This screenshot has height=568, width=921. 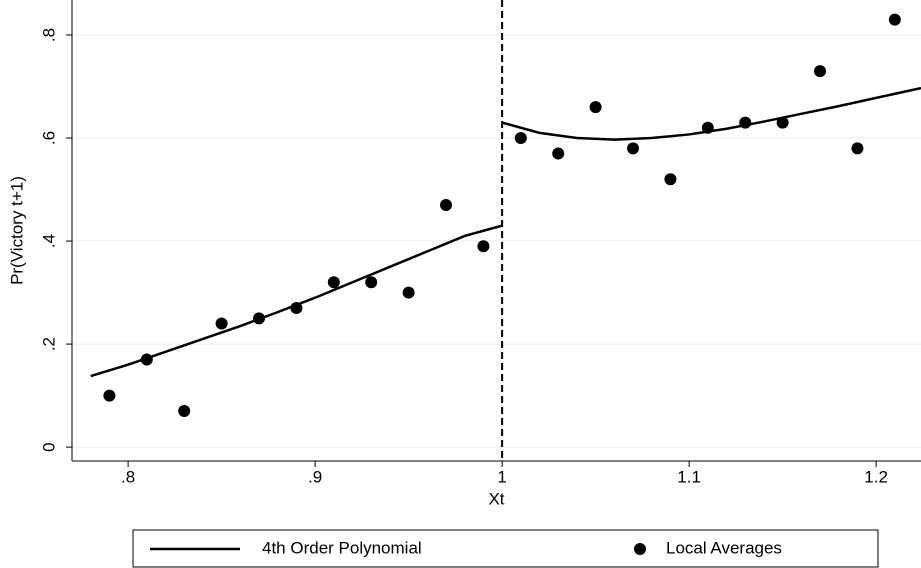 I want to click on y-axis-title: Pr(Victory t+1), so click(x=16, y=230).